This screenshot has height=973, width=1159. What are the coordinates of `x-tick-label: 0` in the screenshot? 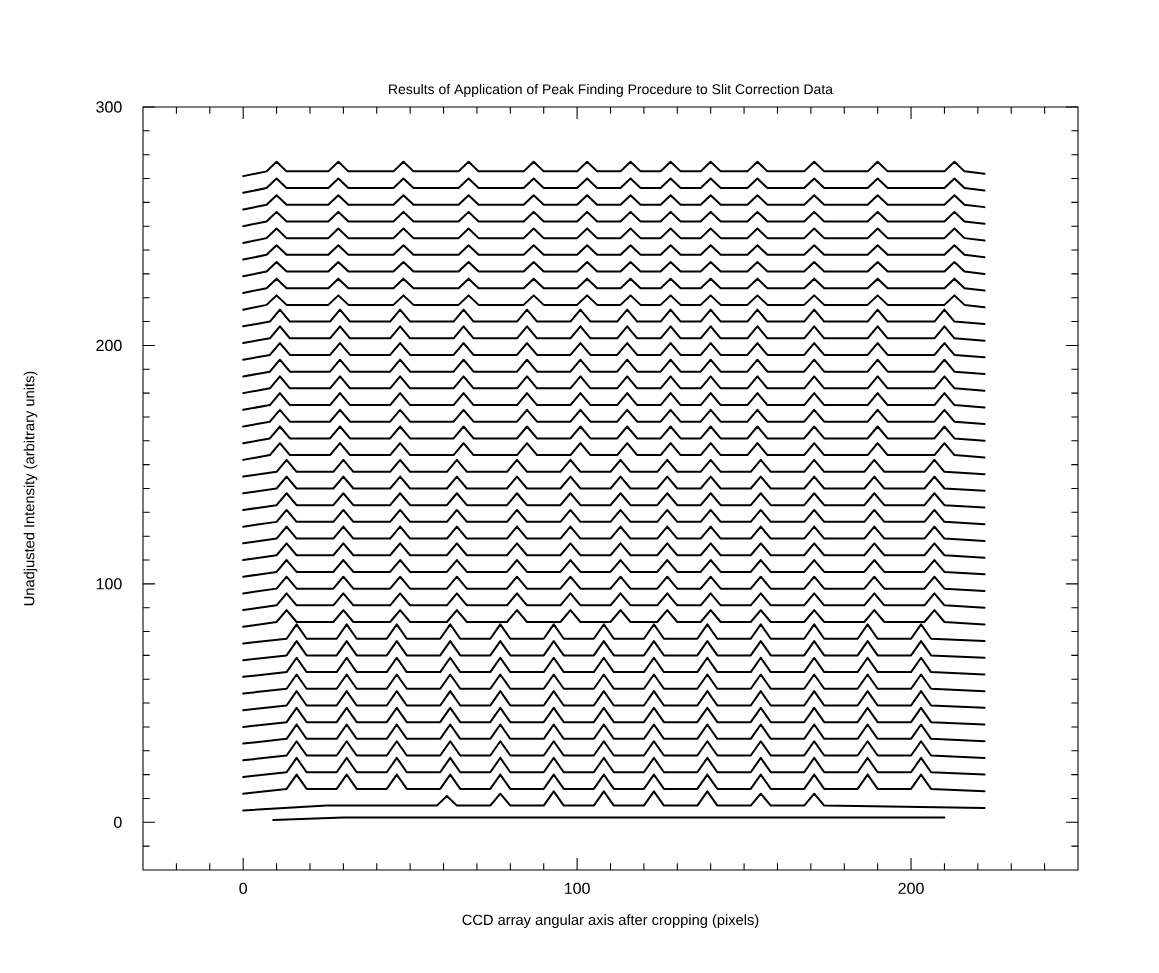 It's located at (243, 888).